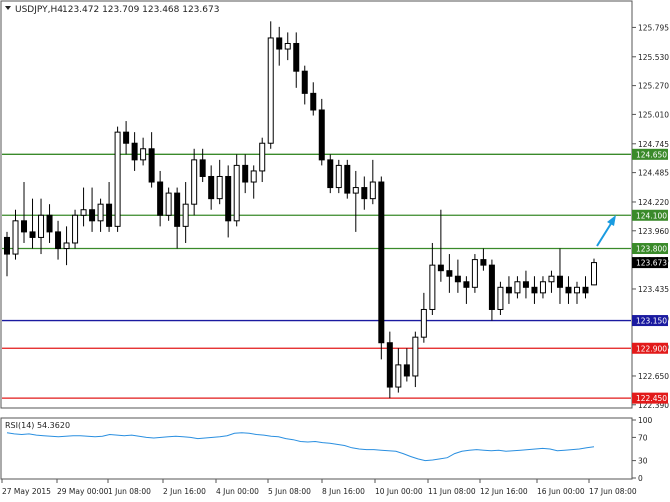 This screenshot has height=502, width=670. What do you see at coordinates (640, 478) in the screenshot?
I see `rsi-tick-label: 0` at bounding box center [640, 478].